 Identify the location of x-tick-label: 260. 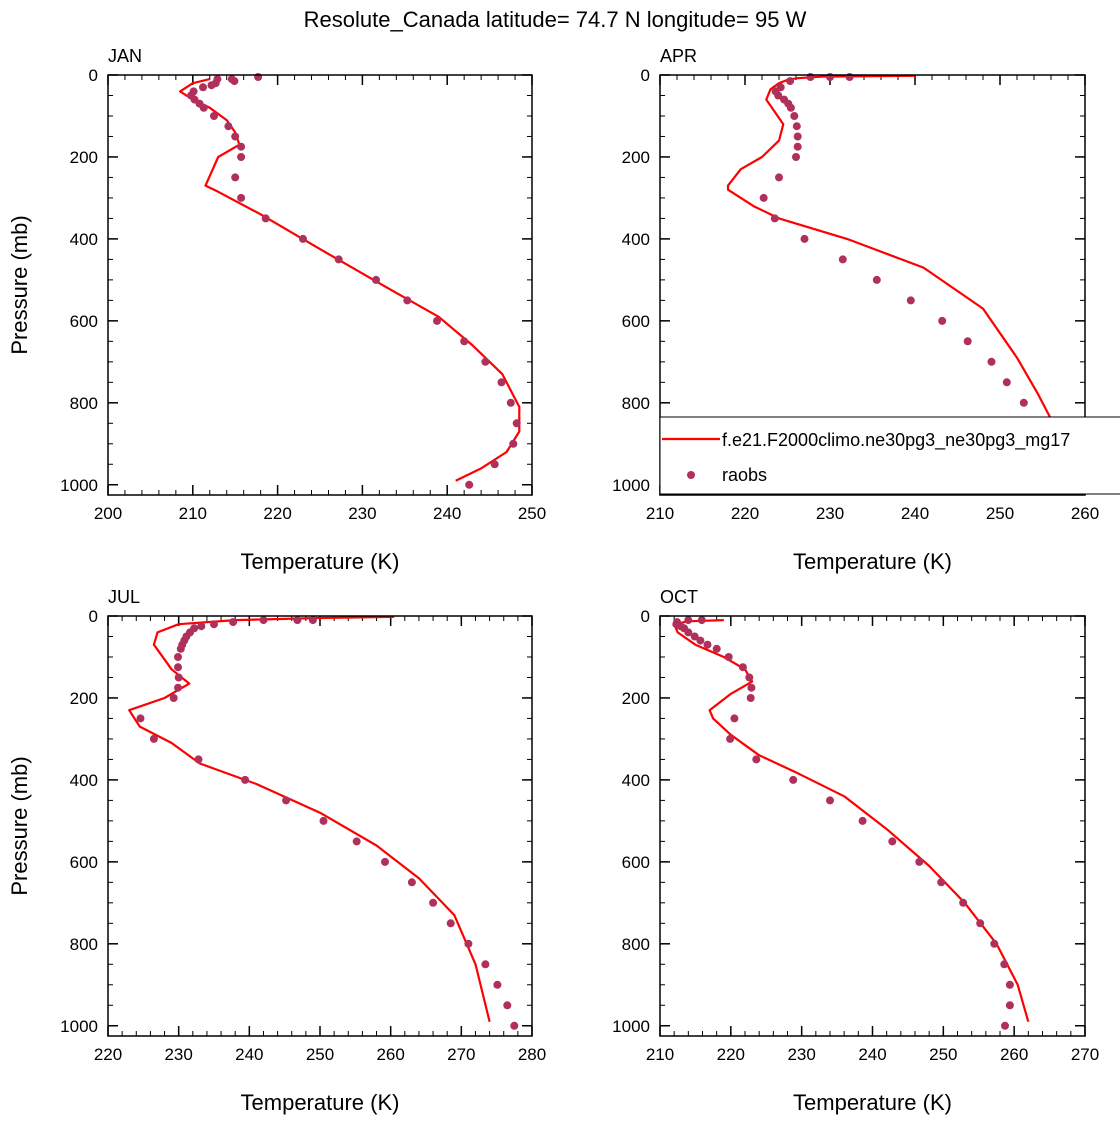
(1085, 513).